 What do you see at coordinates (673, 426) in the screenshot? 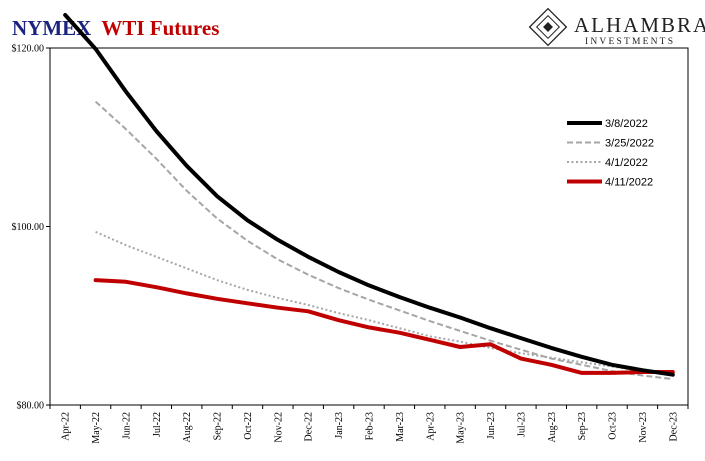
I see `x-tick-label: Dec-23` at bounding box center [673, 426].